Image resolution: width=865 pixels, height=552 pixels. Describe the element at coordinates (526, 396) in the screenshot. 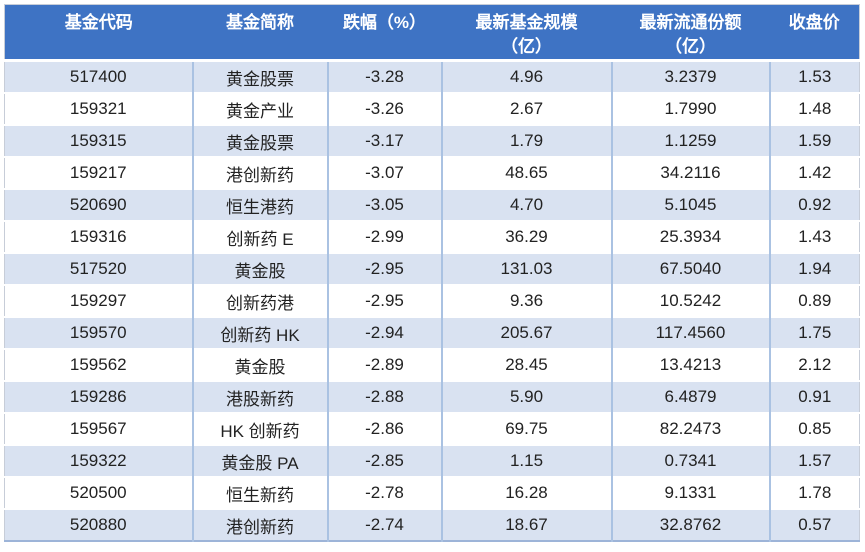

I see `table-cell: 5.90` at that location.